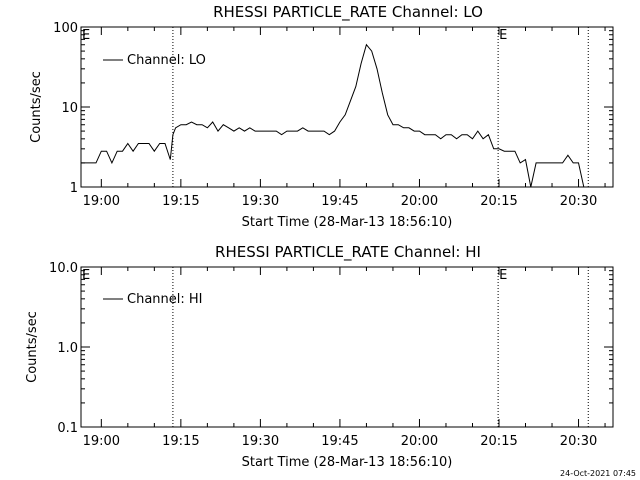 The image size is (640, 480). Describe the element at coordinates (36, 107) in the screenshot. I see `lo-y-axis-label: Counts/sec` at that location.